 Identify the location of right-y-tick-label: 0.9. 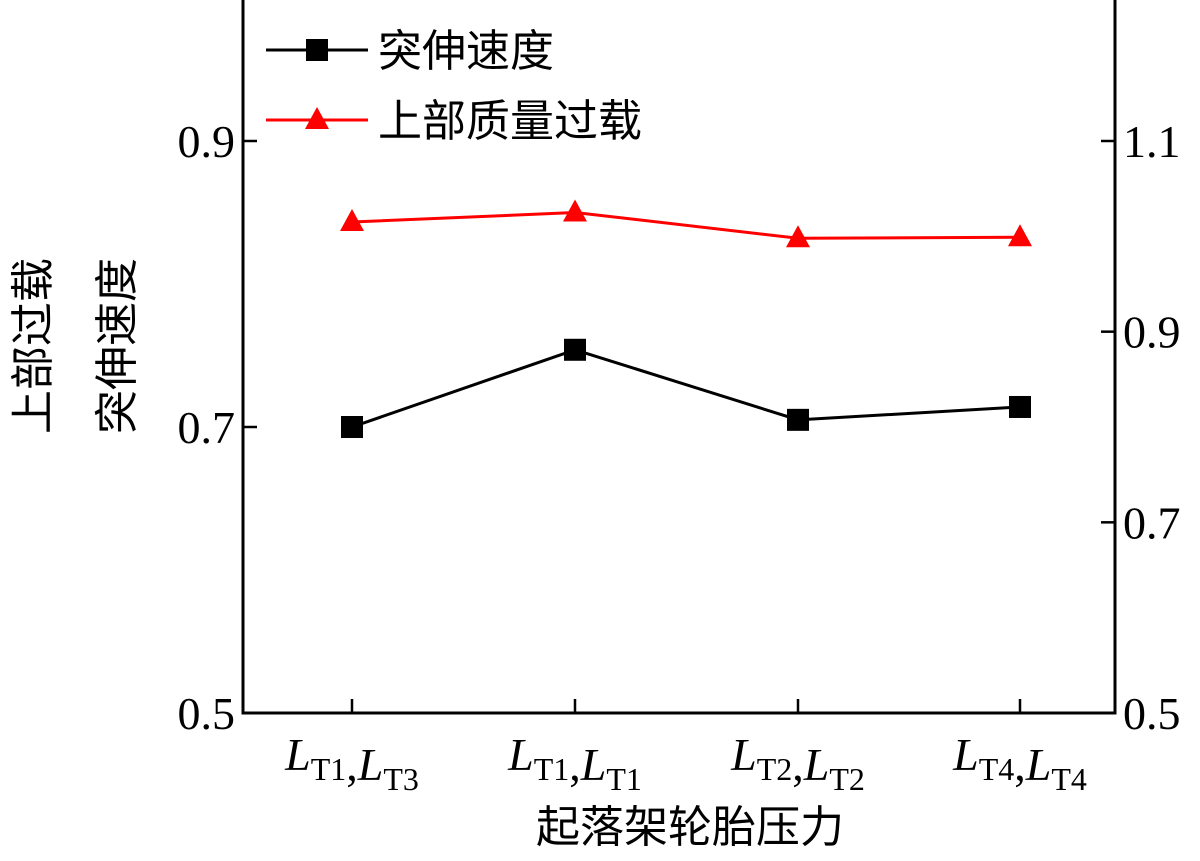
(1152, 332).